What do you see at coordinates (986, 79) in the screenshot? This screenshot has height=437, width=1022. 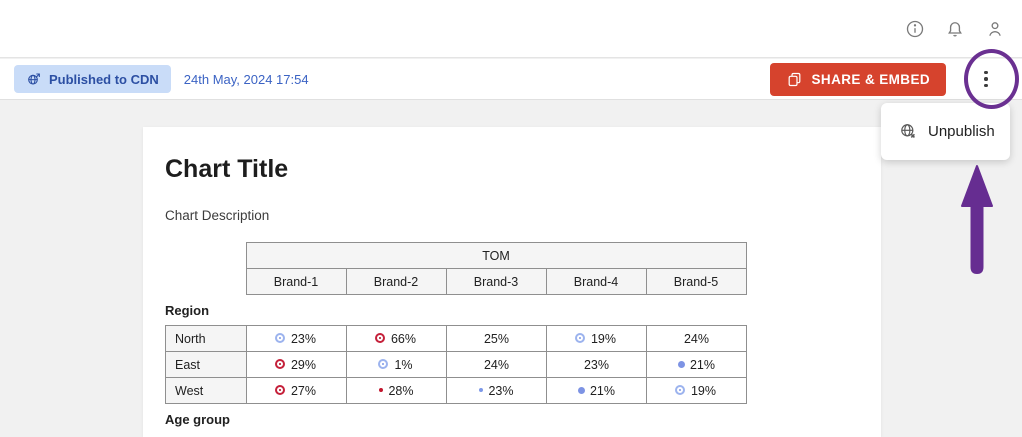 I see `more-options-kebab-icon` at bounding box center [986, 79].